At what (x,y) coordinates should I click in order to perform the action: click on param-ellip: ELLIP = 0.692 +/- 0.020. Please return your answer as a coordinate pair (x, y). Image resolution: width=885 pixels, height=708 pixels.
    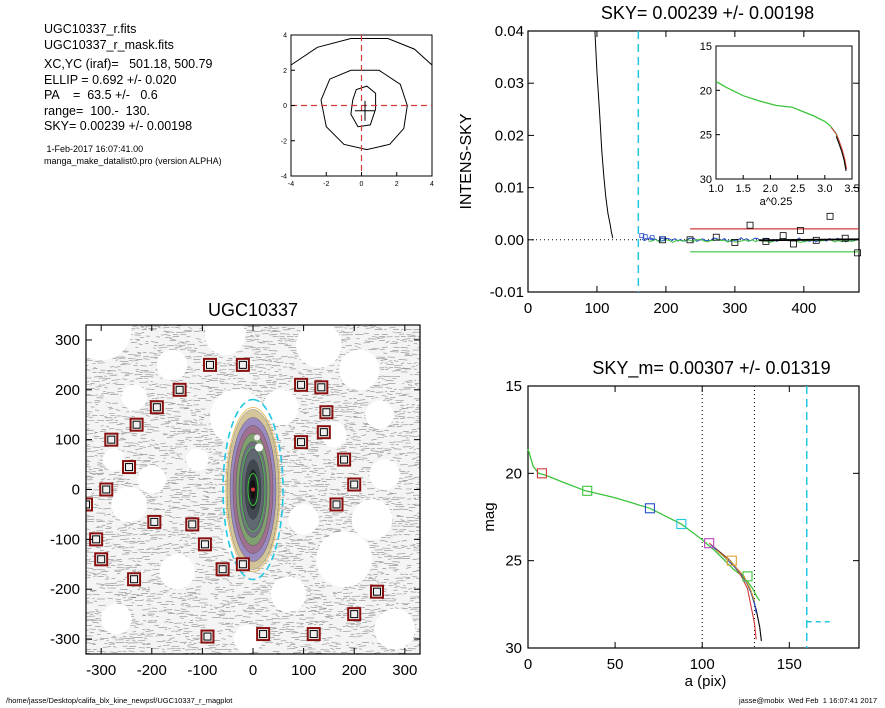
    Looking at the image, I should click on (110, 79).